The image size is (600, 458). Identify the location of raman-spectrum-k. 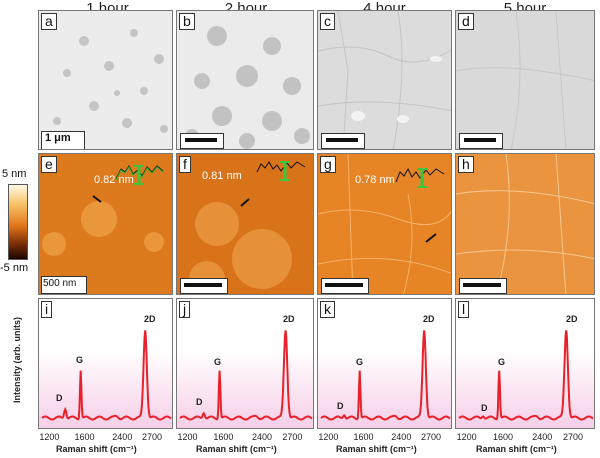
(385, 375).